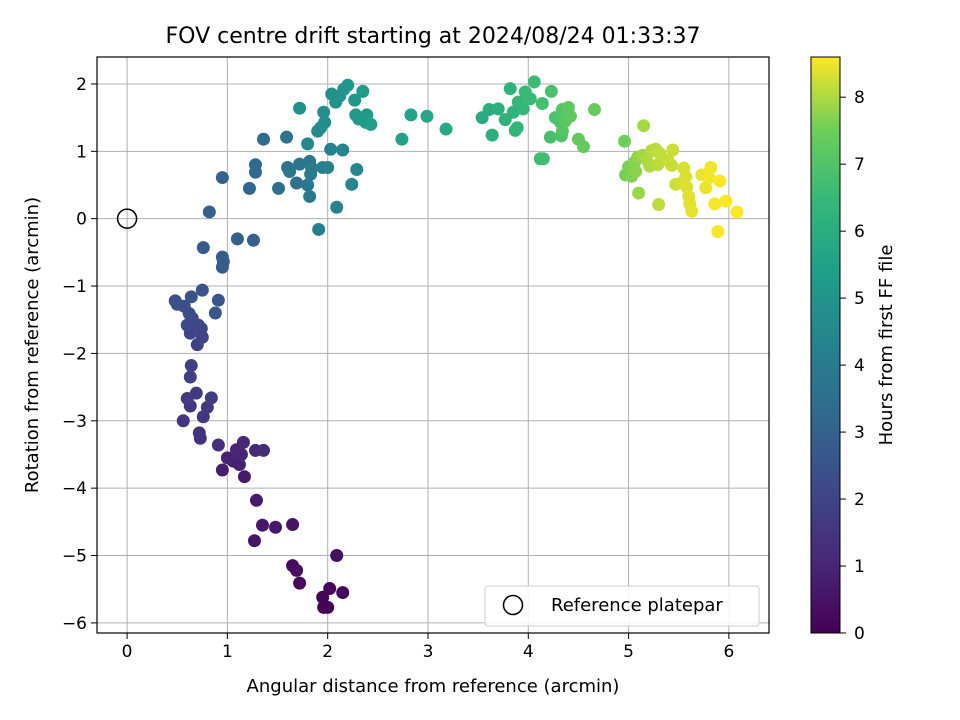 The height and width of the screenshot is (720, 960). Describe the element at coordinates (81, 85) in the screenshot. I see `y-tick-label: 2` at that location.